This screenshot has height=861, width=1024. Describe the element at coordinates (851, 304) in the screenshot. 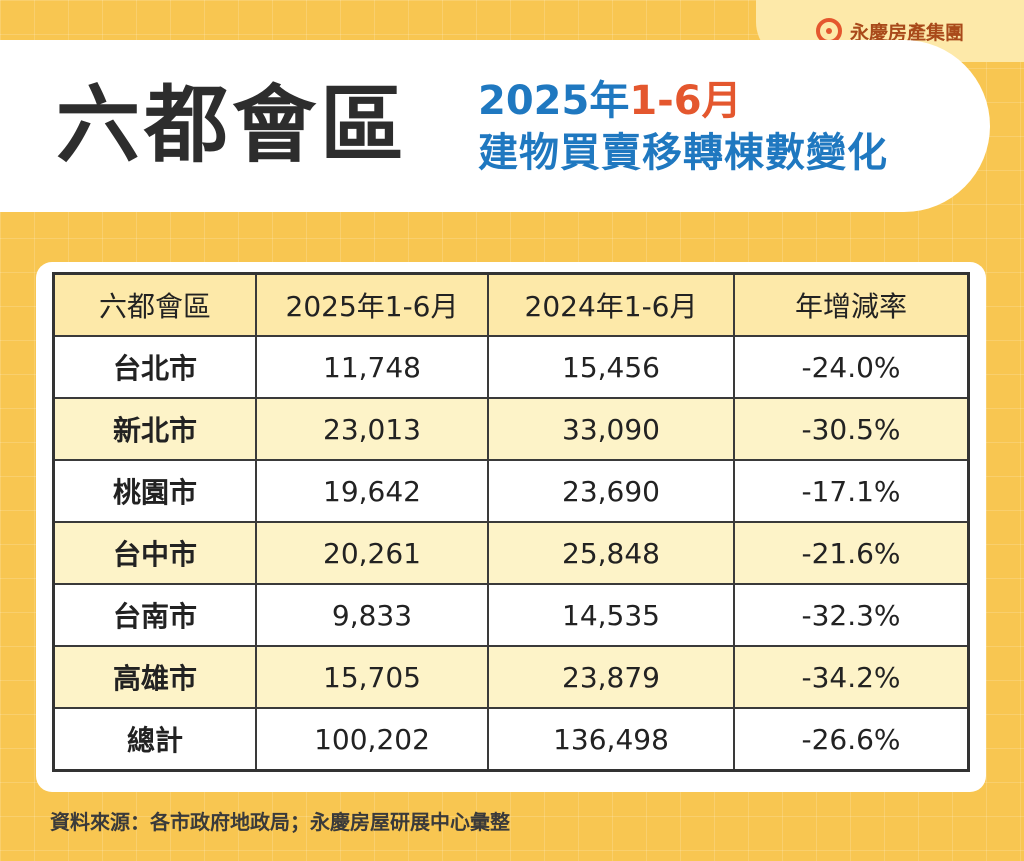

I see `column-header-change: 年增減率` at that location.